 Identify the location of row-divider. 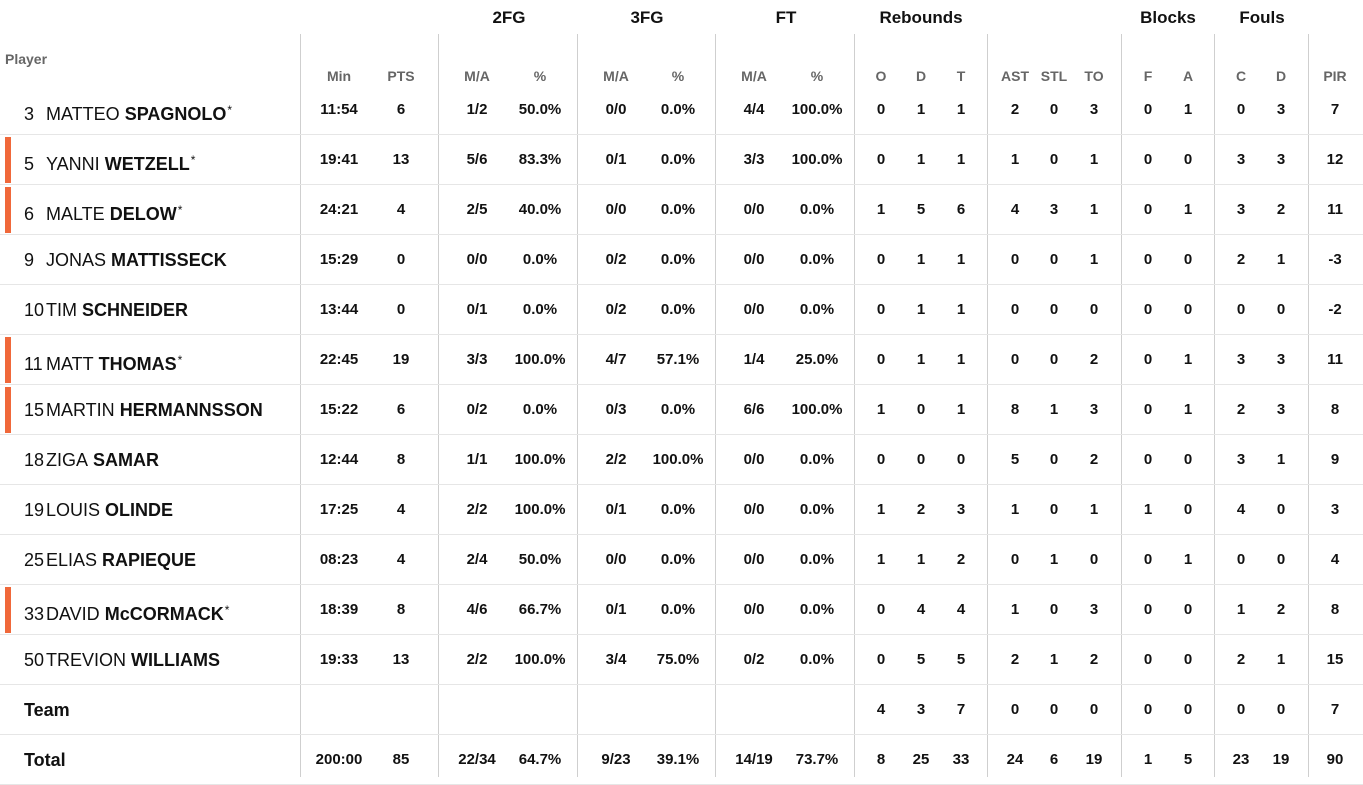
(681, 134).